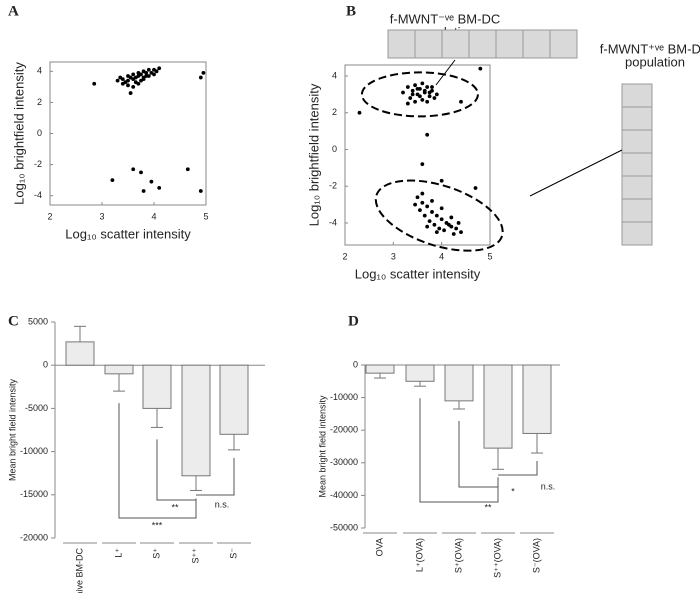 This screenshot has width=700, height=593. What do you see at coordinates (379, 547) in the screenshot?
I see `x-tick-label: OVA` at bounding box center [379, 547].